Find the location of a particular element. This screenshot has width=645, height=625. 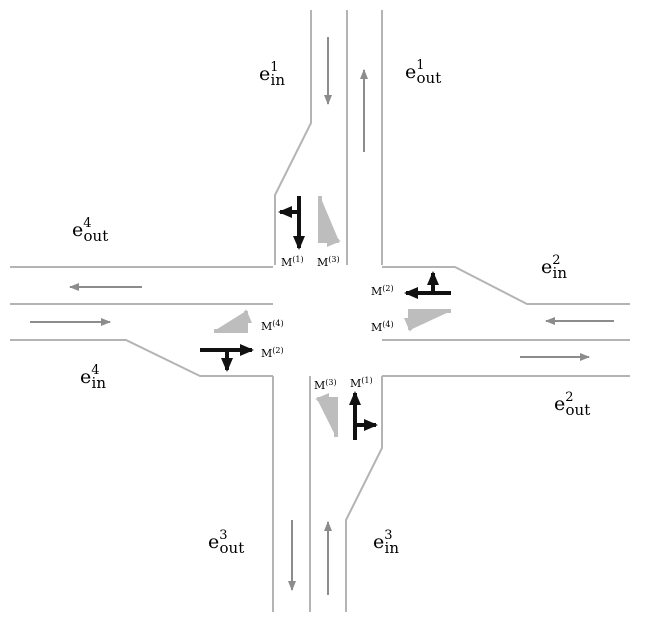

movement-arrow-west-light is located at coordinates (233, 321).